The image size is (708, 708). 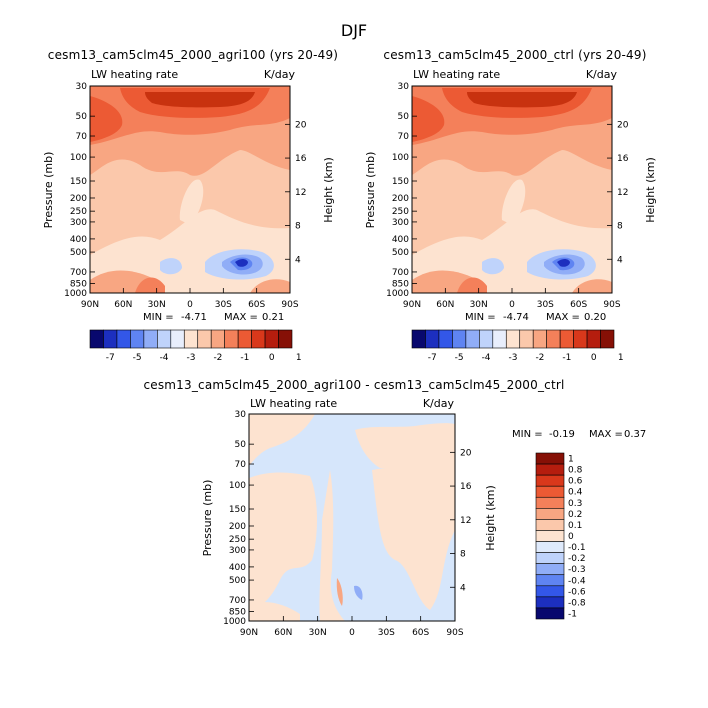 I want to click on pressure-tick-label: 300, so click(x=237, y=551).